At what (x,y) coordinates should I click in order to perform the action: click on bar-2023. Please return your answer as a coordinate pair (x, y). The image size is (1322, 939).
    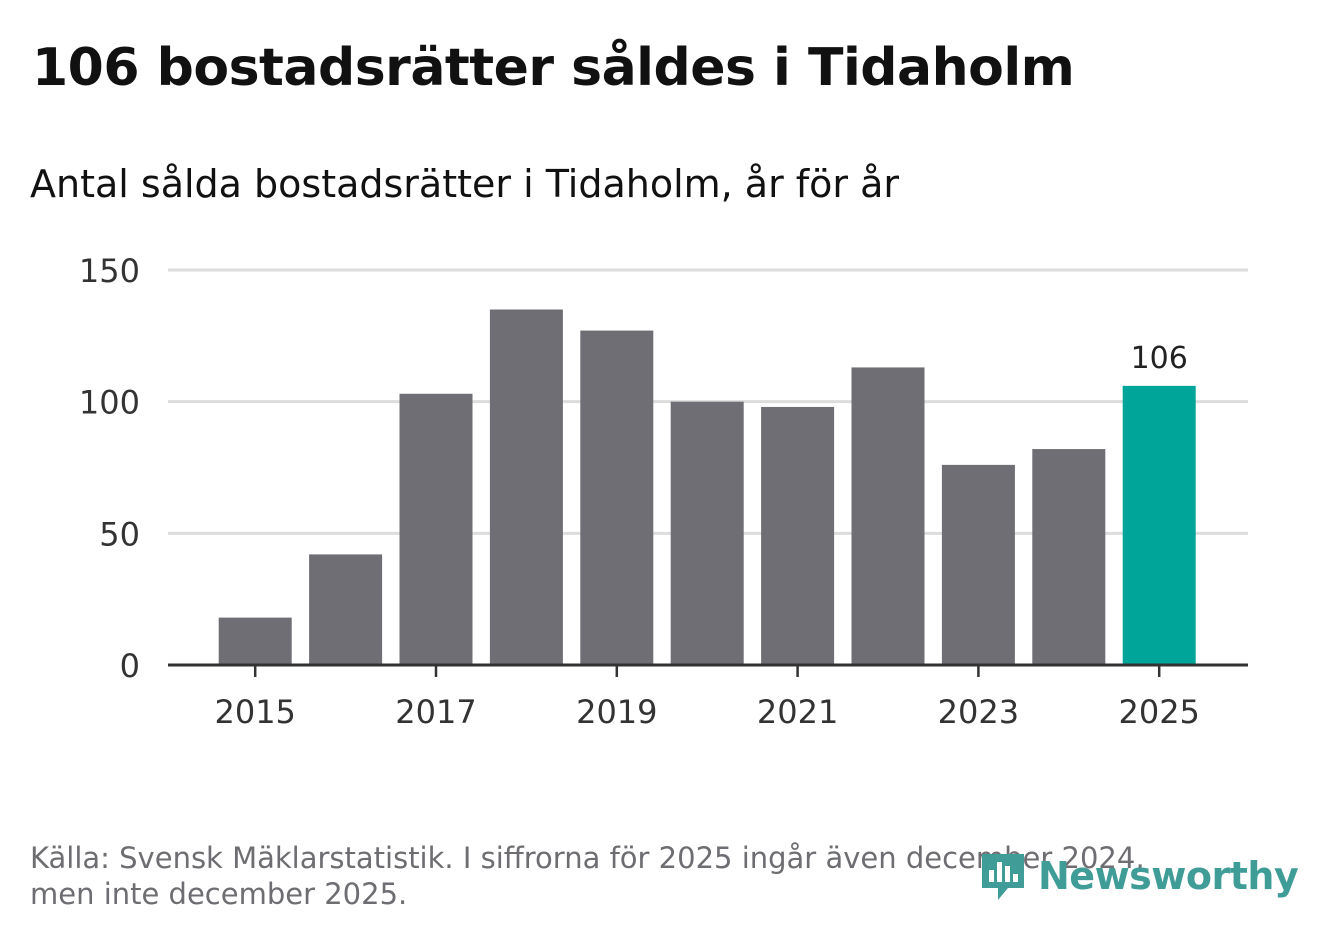
    Looking at the image, I should click on (978, 564).